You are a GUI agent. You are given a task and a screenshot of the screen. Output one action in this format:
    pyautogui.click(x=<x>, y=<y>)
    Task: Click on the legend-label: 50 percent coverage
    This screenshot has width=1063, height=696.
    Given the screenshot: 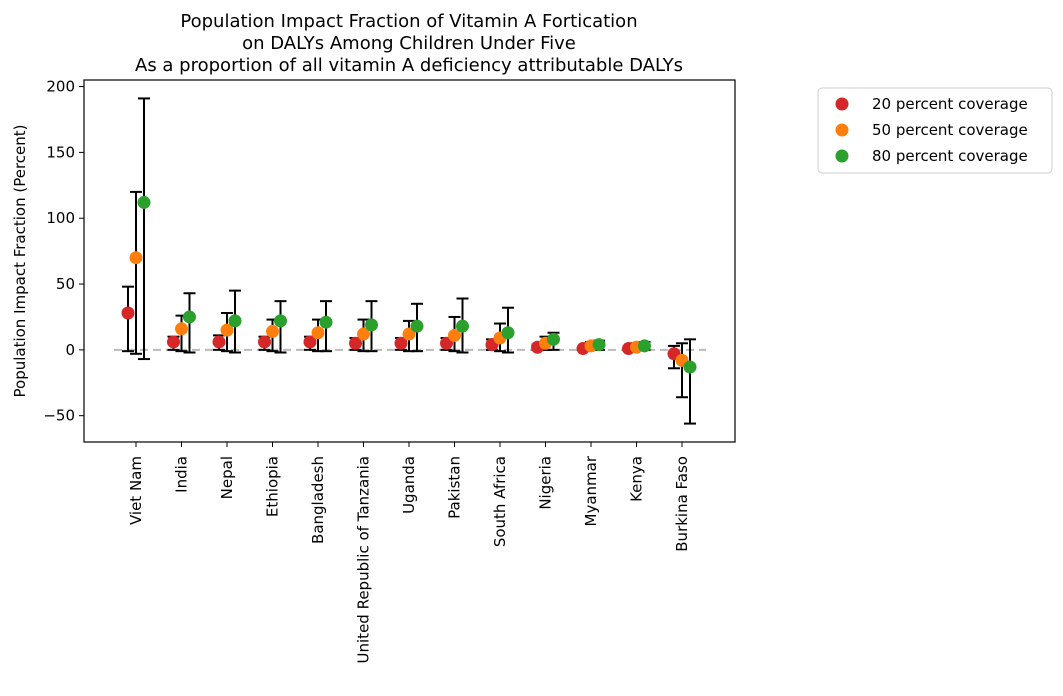 What is the action you would take?
    pyautogui.click(x=950, y=130)
    